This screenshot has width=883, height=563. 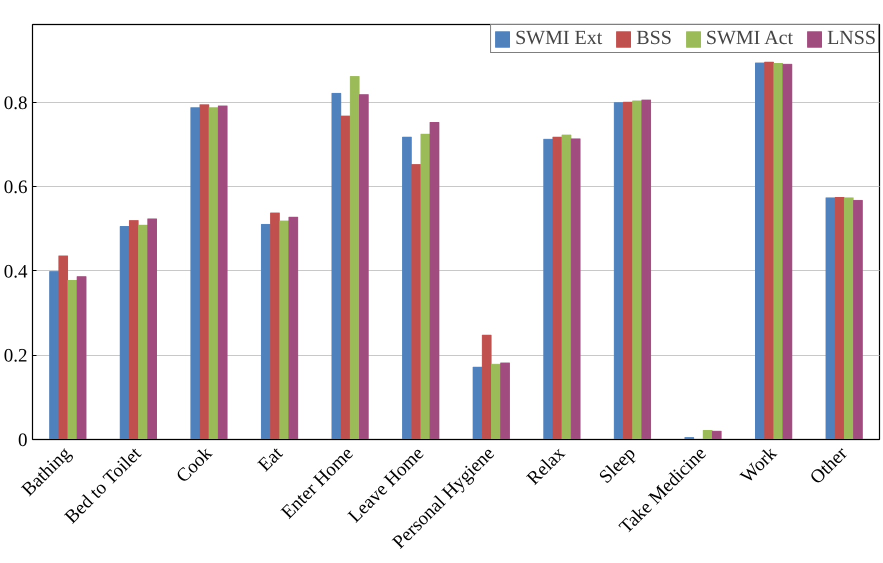 What do you see at coordinates (759, 465) in the screenshot?
I see `x-tick-label: Work` at bounding box center [759, 465].